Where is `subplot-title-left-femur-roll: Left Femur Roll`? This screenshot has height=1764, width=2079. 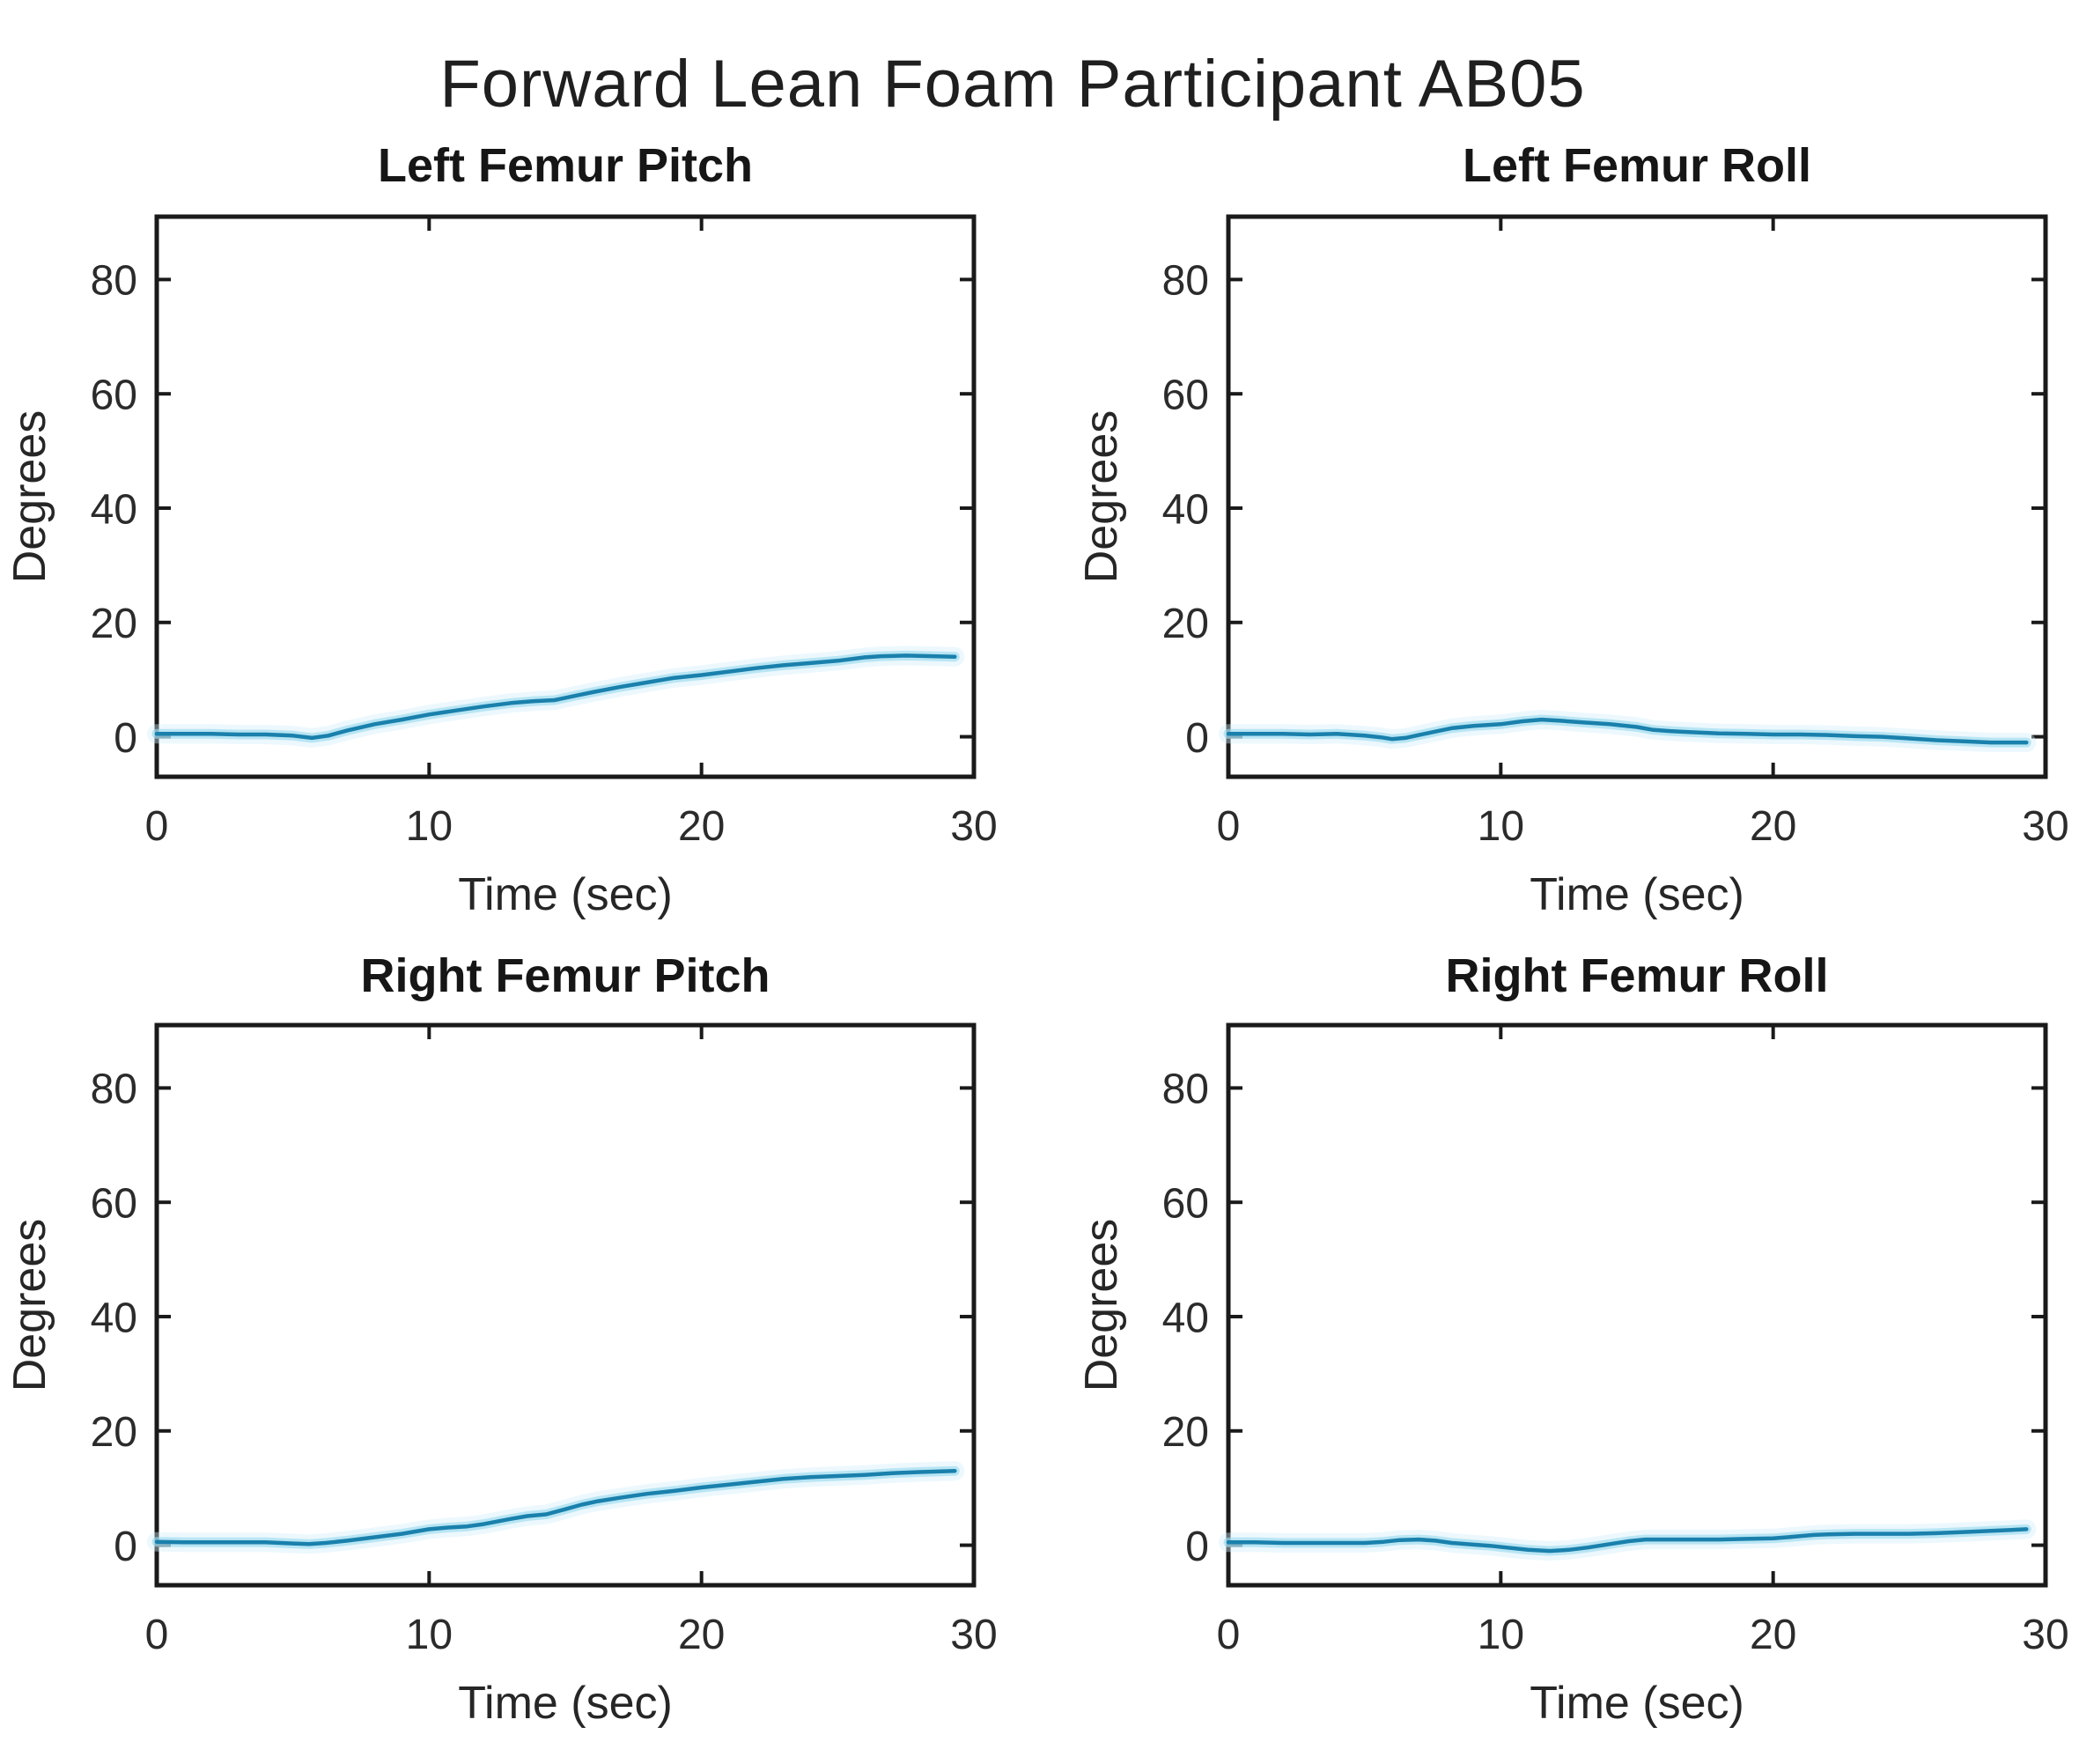 subplot-title-left-femur-roll: Left Femur Roll is located at coordinates (1637, 165).